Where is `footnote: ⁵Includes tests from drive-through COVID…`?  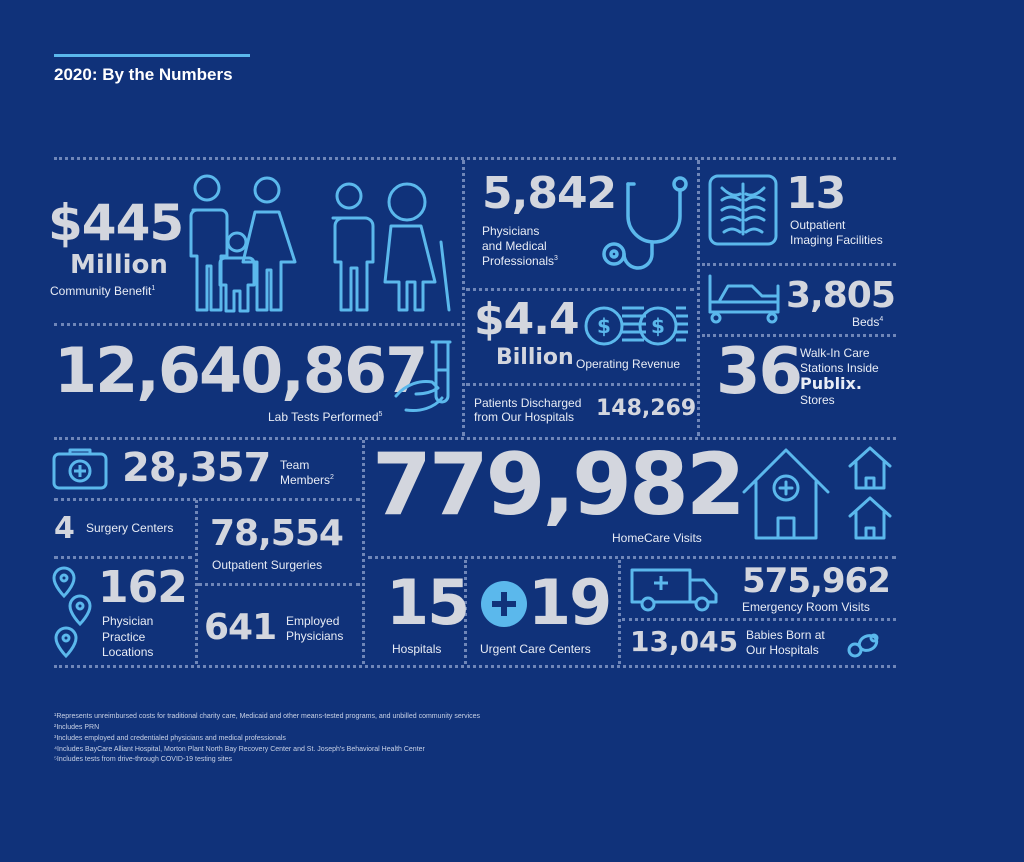 footnote: ⁵Includes tests from drive-through COVID… is located at coordinates (143, 760).